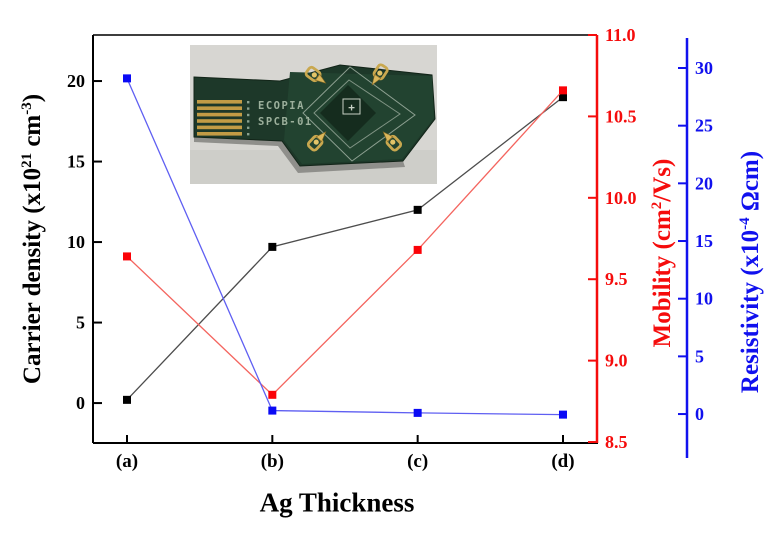  What do you see at coordinates (223, 118) in the screenshot?
I see `edge-connector-fingers` at bounding box center [223, 118].